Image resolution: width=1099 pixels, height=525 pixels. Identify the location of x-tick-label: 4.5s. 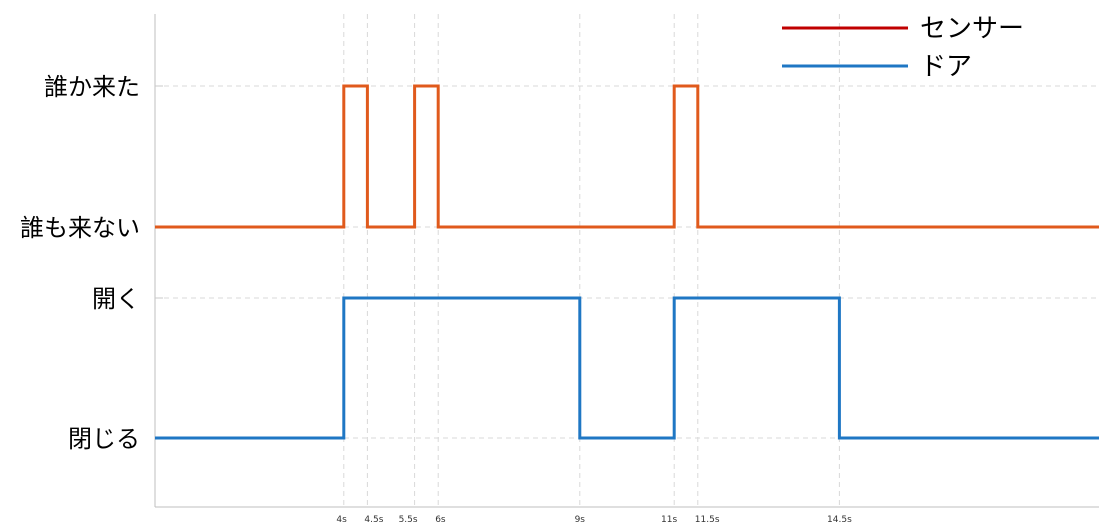
(373, 520).